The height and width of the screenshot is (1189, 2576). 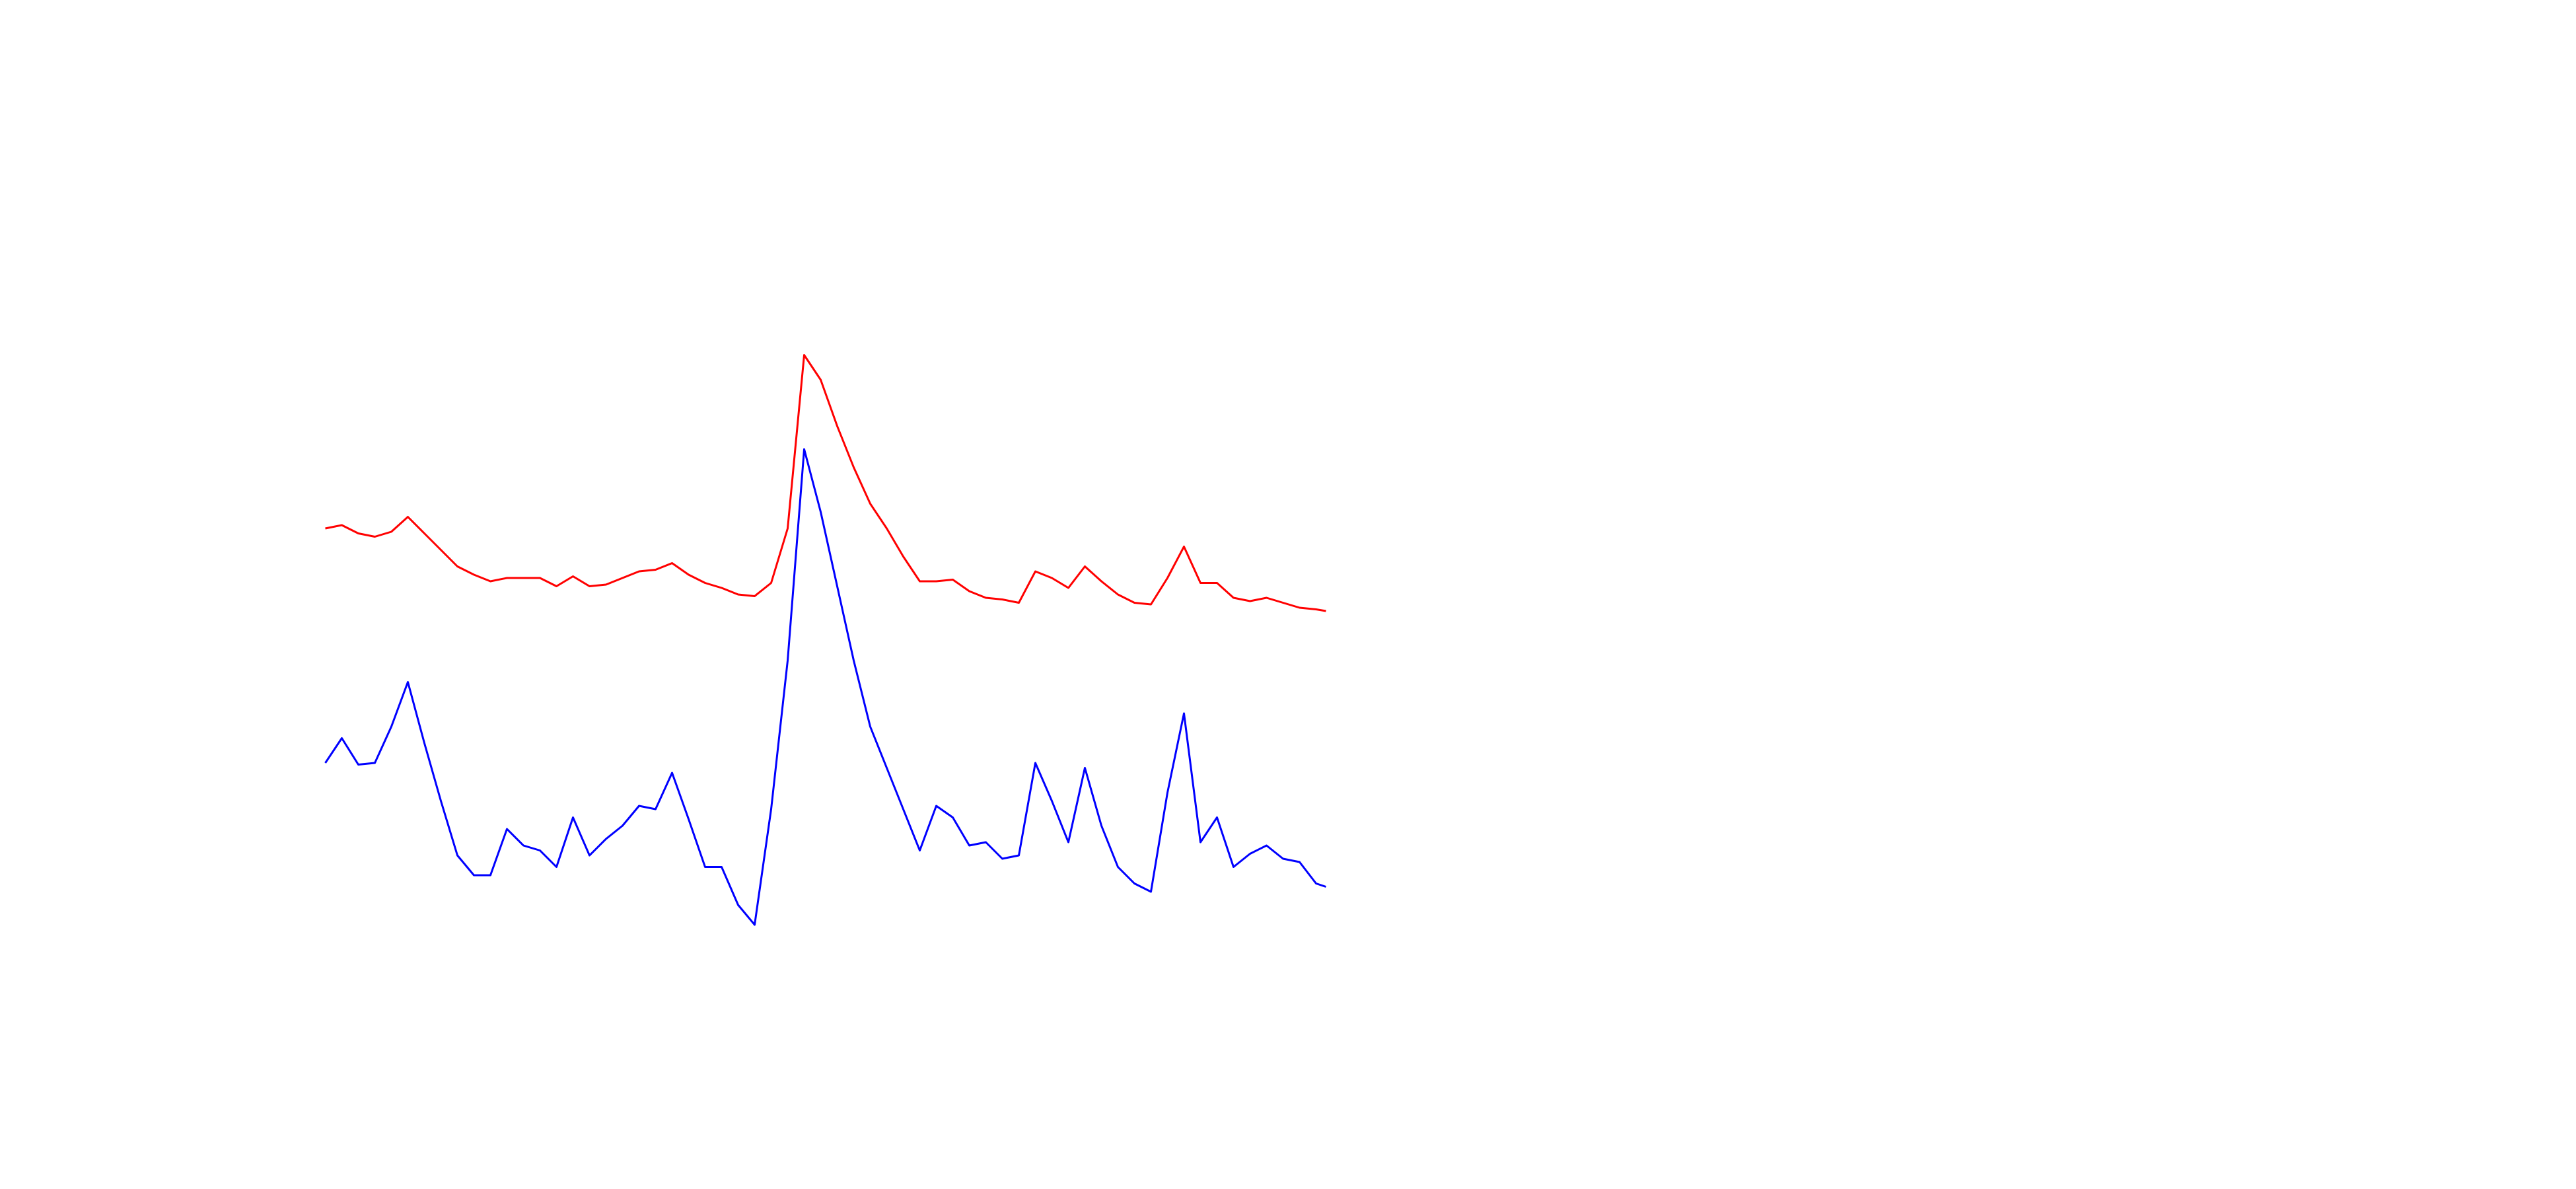 I want to click on line, so click(x=826, y=483).